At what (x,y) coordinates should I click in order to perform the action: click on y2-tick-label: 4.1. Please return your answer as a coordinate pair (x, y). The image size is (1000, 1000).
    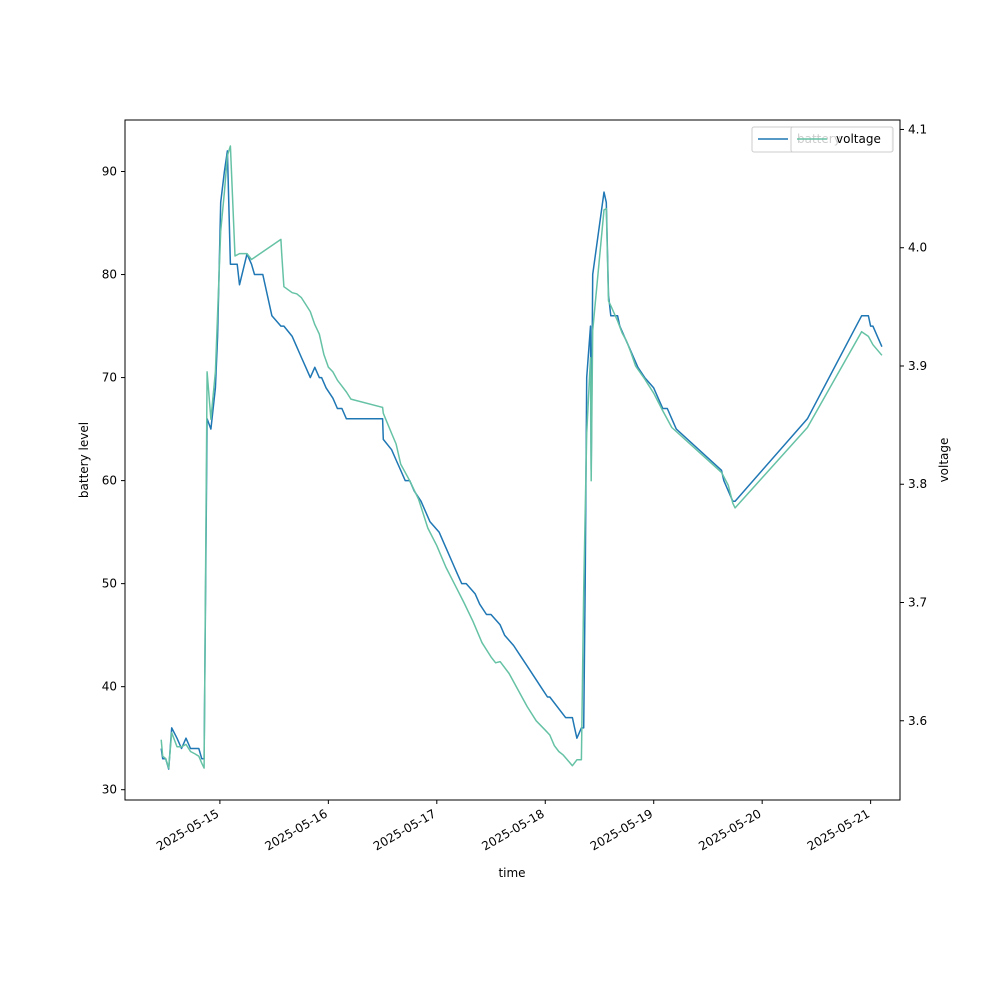
    Looking at the image, I should click on (917, 129).